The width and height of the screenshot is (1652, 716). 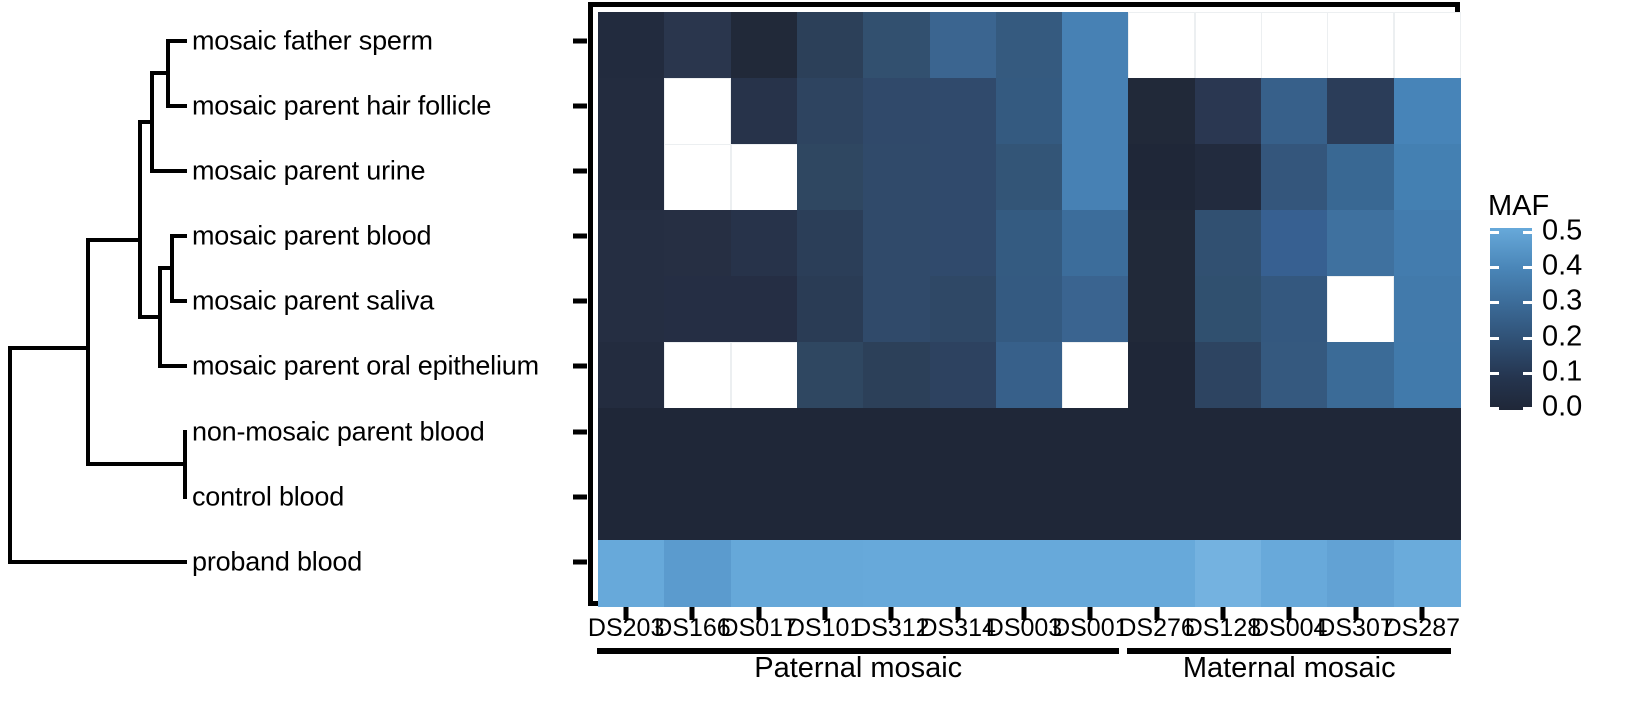 I want to click on row-label-control-blood: control blood, so click(x=268, y=496).